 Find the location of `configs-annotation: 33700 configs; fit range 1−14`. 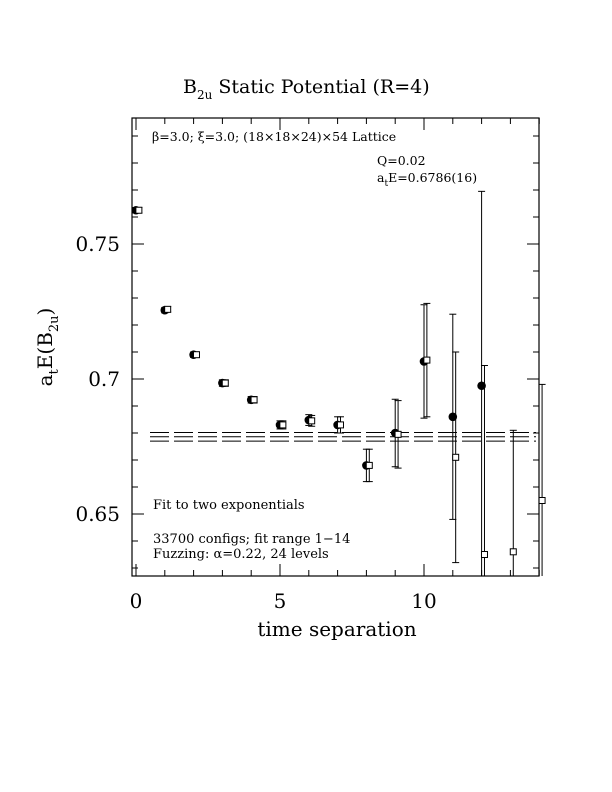

configs-annotation: 33700 configs; fit range 1−14 is located at coordinates (251, 539).